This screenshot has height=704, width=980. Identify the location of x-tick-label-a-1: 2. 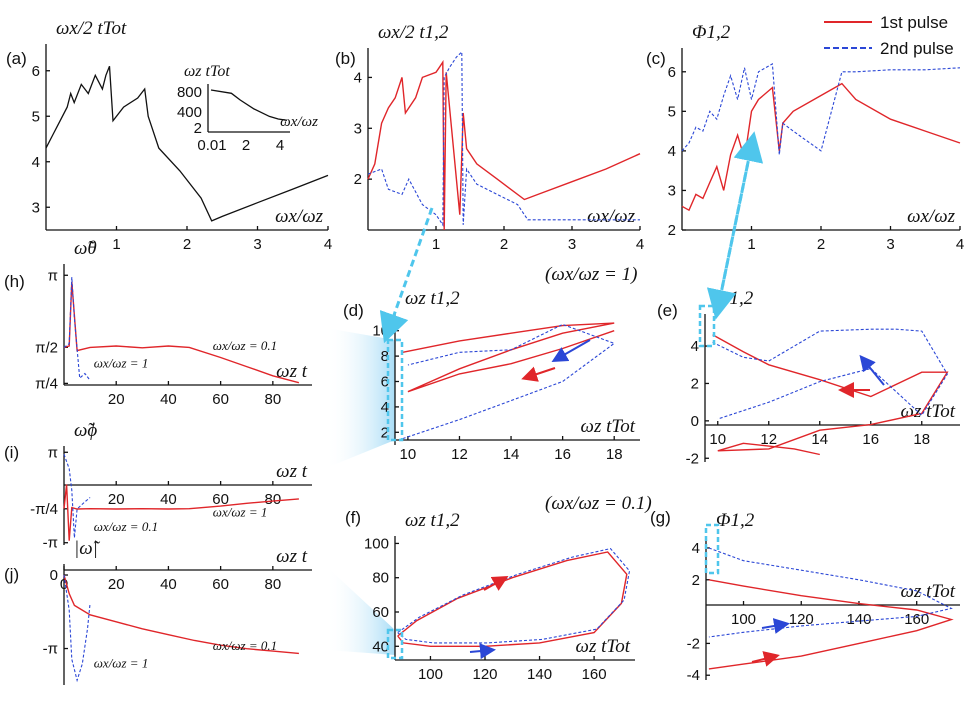
(187, 244).